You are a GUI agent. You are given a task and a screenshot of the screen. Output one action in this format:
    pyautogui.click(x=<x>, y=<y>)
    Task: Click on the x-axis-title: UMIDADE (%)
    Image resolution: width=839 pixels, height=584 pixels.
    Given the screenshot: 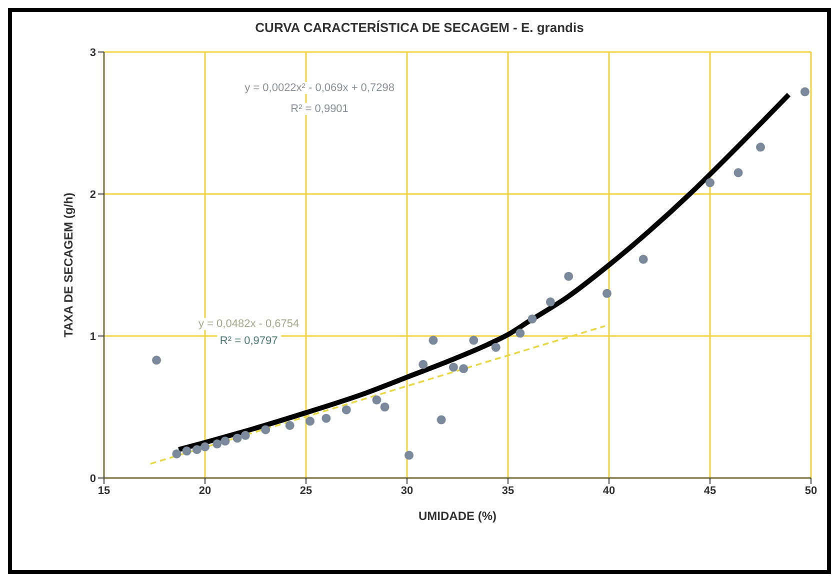 What is the action you would take?
    pyautogui.click(x=457, y=516)
    